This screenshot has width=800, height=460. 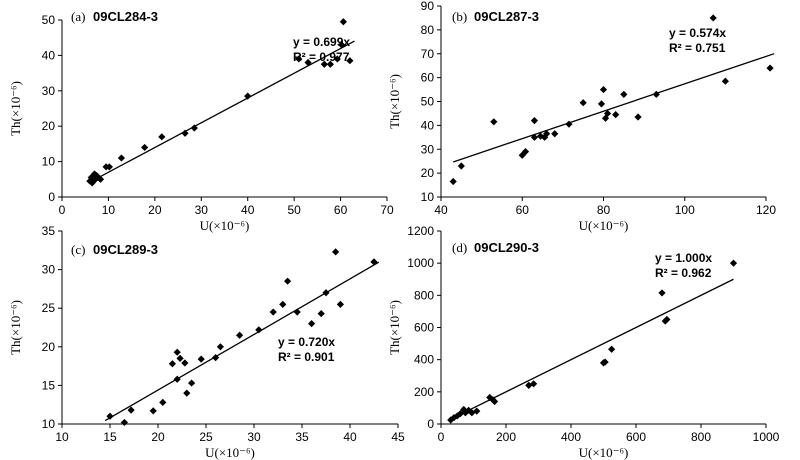 I want to click on fit-equation: y = 1.000x, so click(x=683, y=258).